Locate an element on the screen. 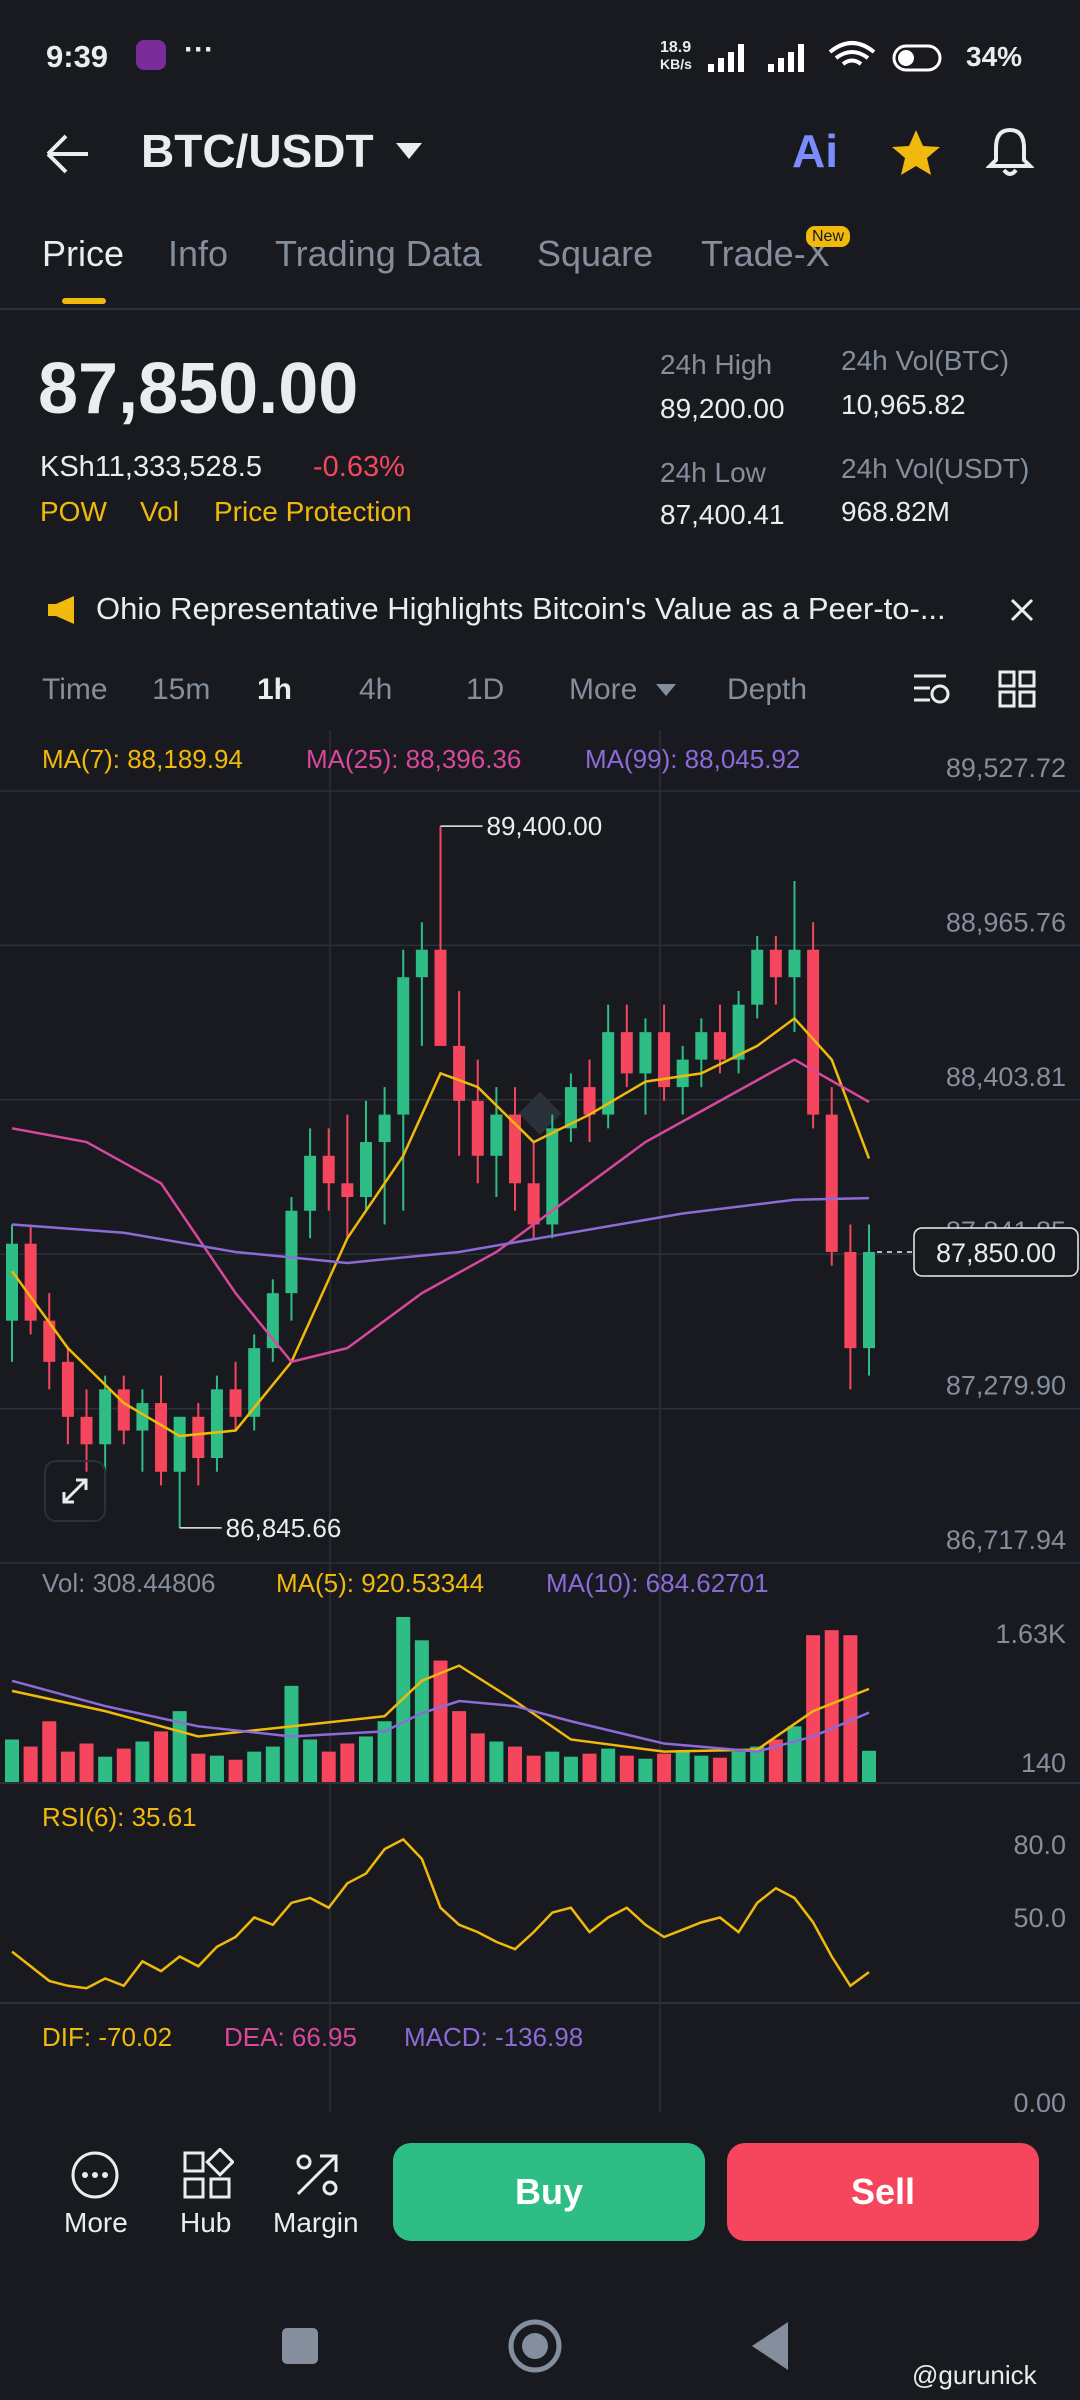 The height and width of the screenshot is (2400, 1080). tag: POW is located at coordinates (73, 511).